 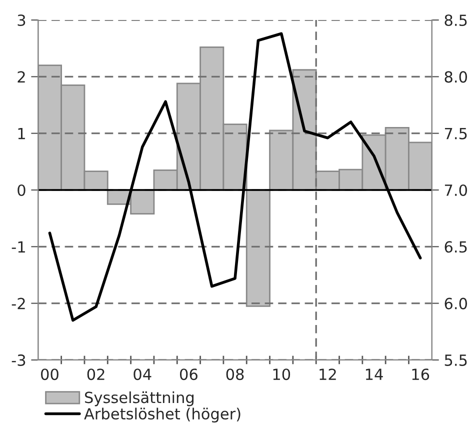 I want to click on x-tick-label: 06, so click(x=189, y=374).